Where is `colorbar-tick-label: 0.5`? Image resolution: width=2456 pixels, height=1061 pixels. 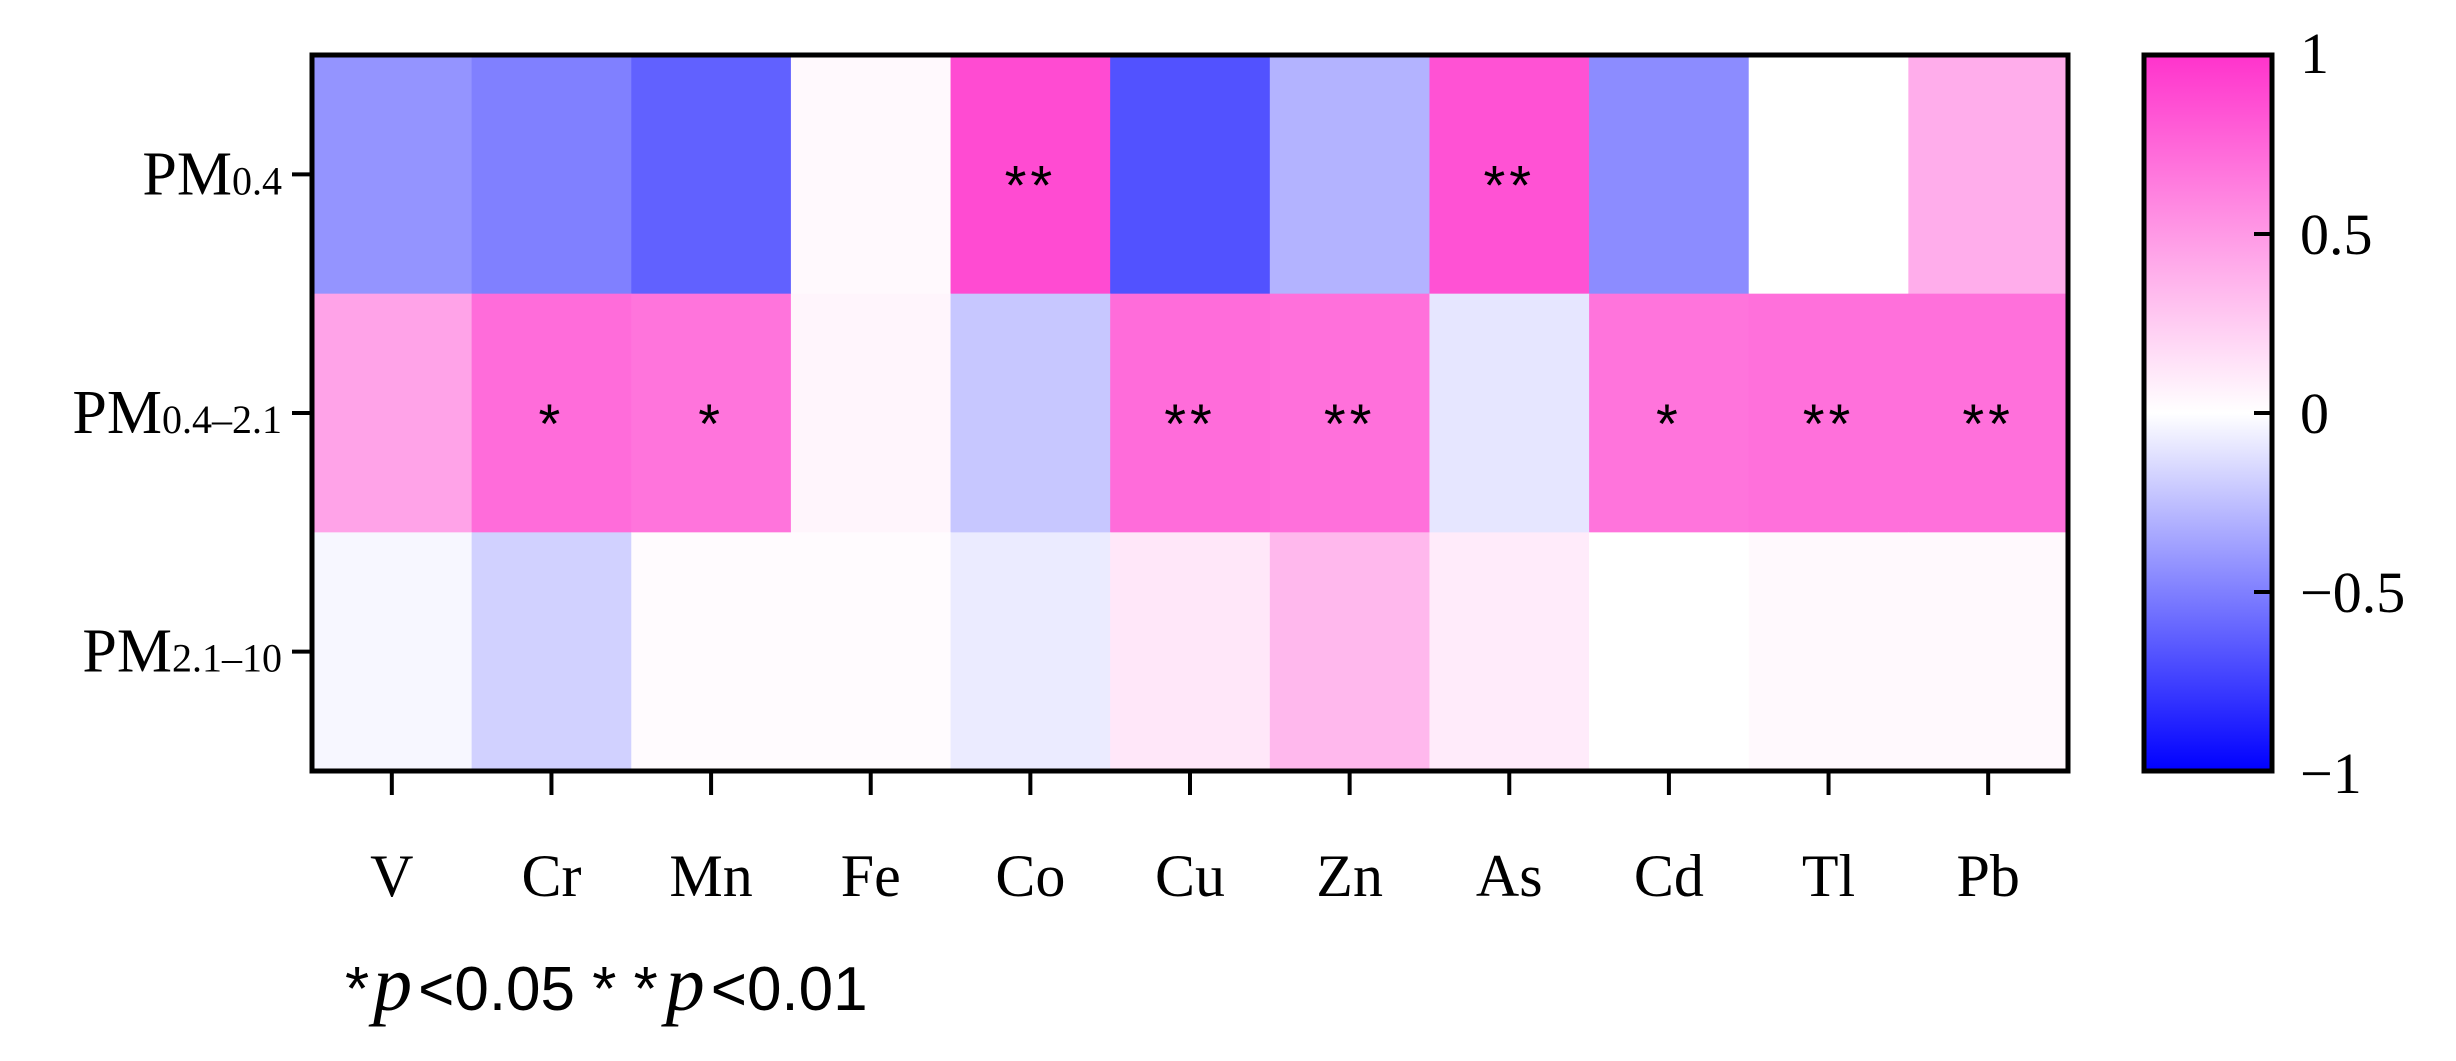 colorbar-tick-label: 0.5 is located at coordinates (2336, 234).